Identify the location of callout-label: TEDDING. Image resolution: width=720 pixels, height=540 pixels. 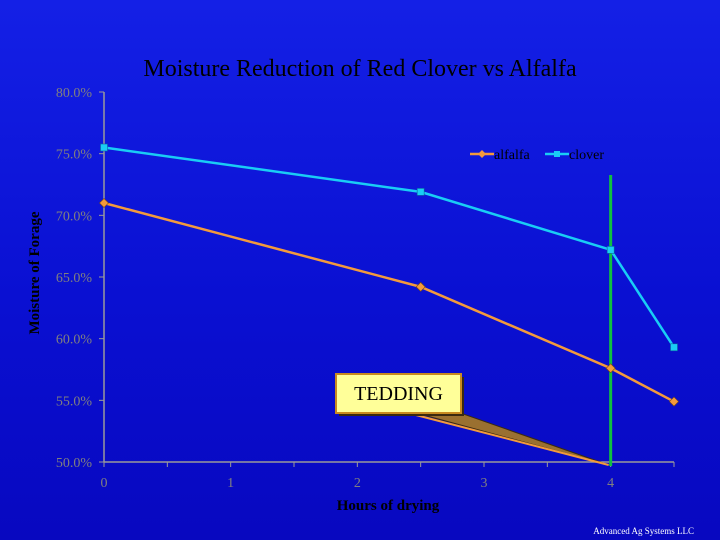
(398, 394).